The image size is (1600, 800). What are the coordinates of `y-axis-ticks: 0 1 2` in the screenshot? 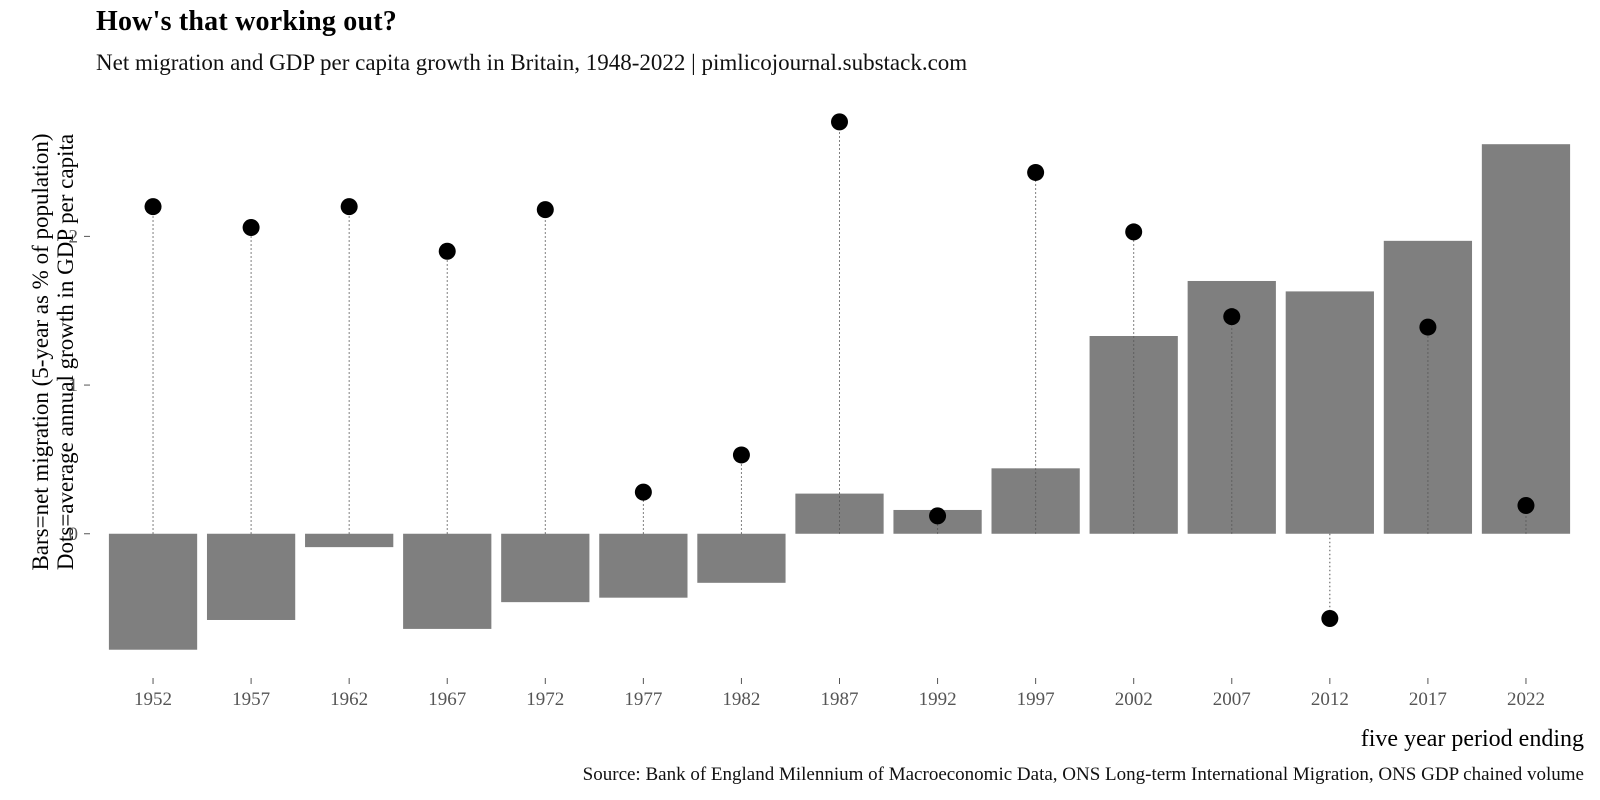 It's located at (79, 385).